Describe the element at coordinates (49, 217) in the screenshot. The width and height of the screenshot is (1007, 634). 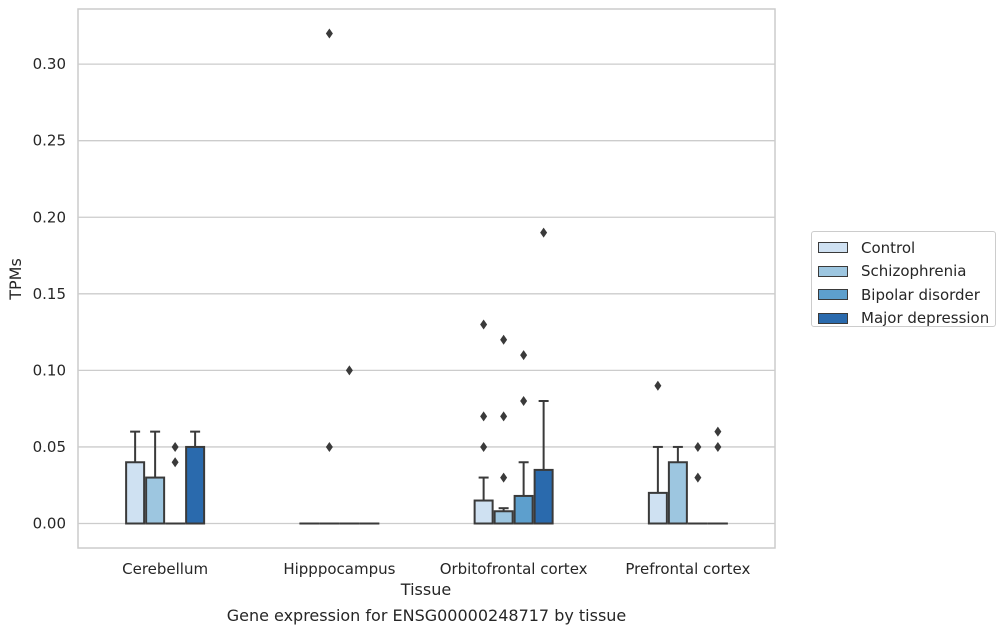
I see `y-tick-label: 0.20` at that location.